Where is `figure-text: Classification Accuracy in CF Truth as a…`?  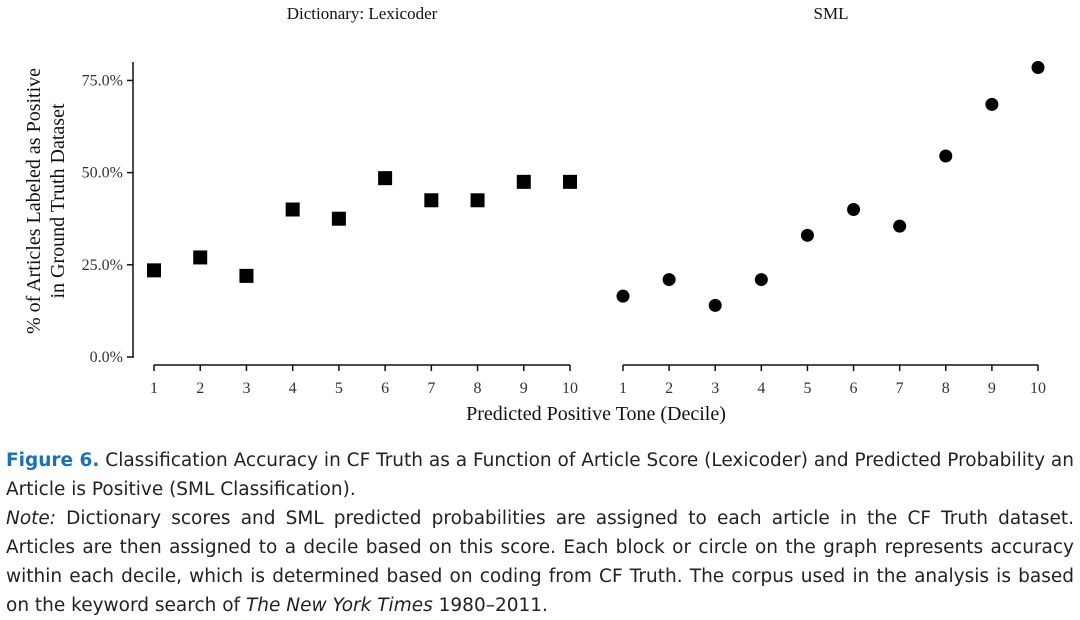 figure-text: Classification Accuracy in CF Truth as a… is located at coordinates (540, 475).